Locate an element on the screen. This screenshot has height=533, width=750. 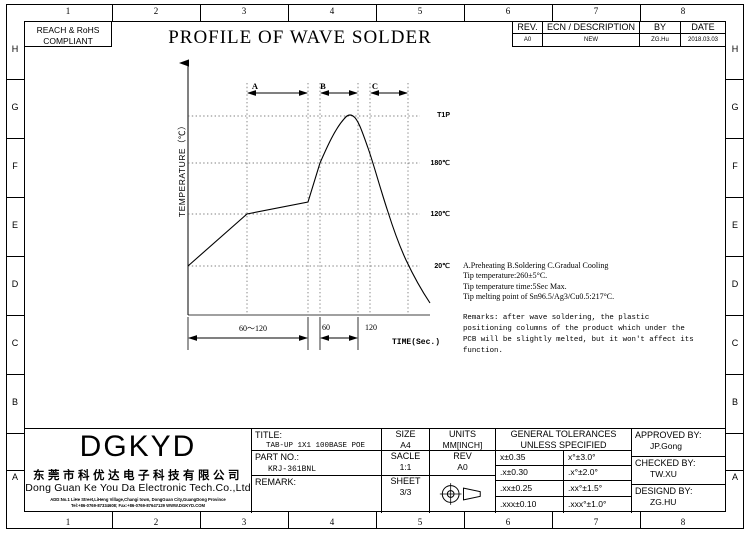
tolerance-linear-2: .x±0.30 is located at coordinates (530, 473).